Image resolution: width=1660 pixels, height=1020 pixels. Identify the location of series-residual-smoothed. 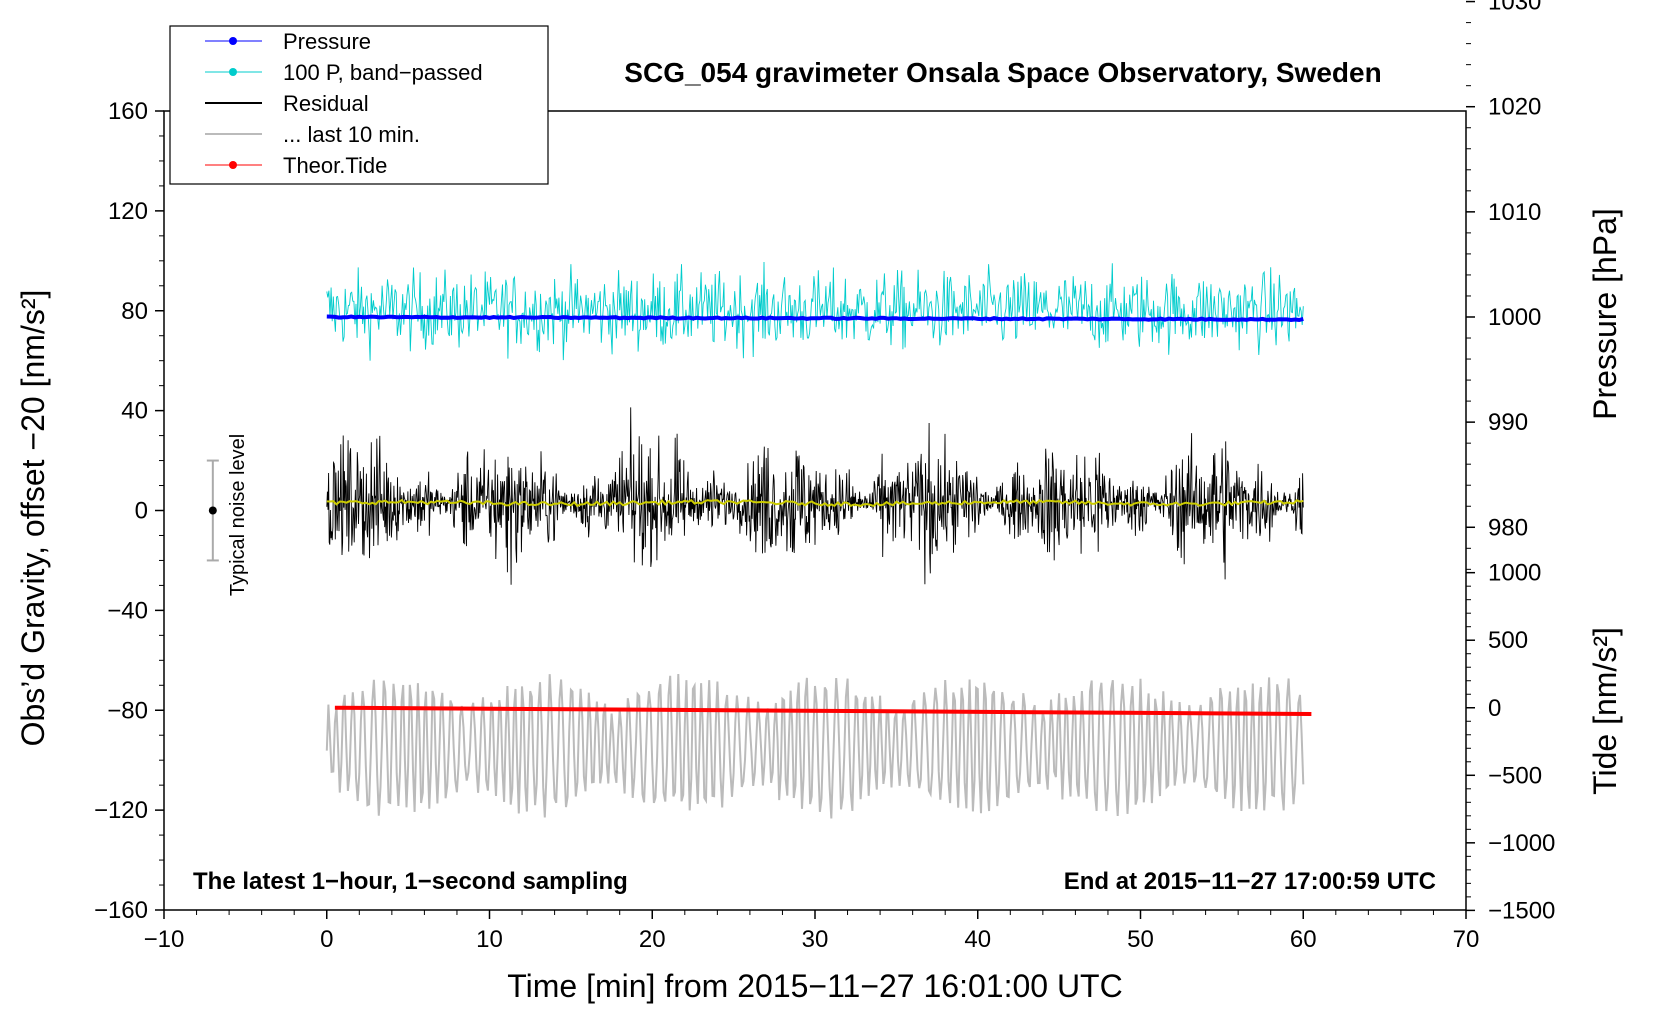
(815, 503).